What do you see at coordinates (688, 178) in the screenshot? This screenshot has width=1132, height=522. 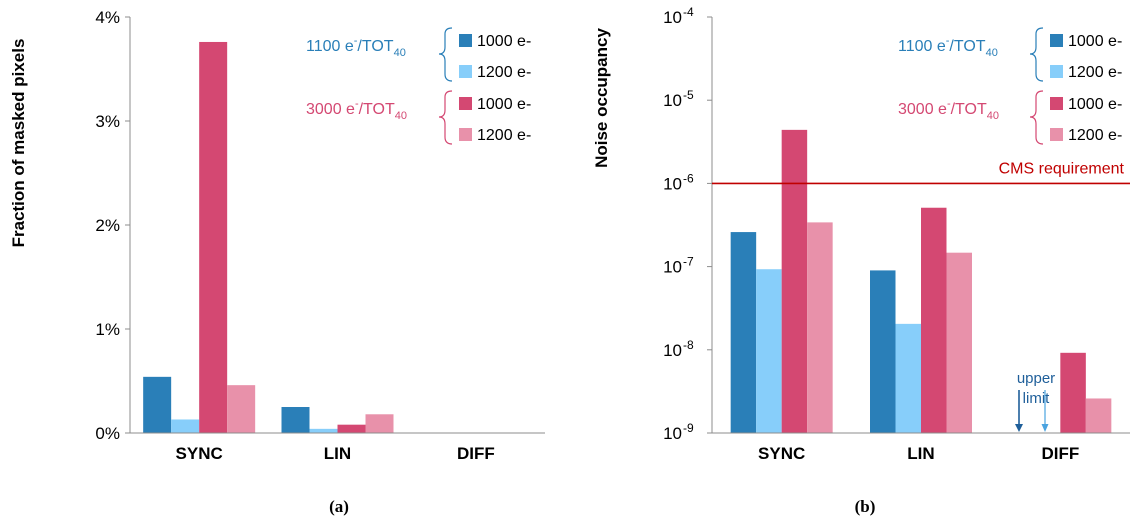 I see `chart-b-y-tick-exponent: -6` at bounding box center [688, 178].